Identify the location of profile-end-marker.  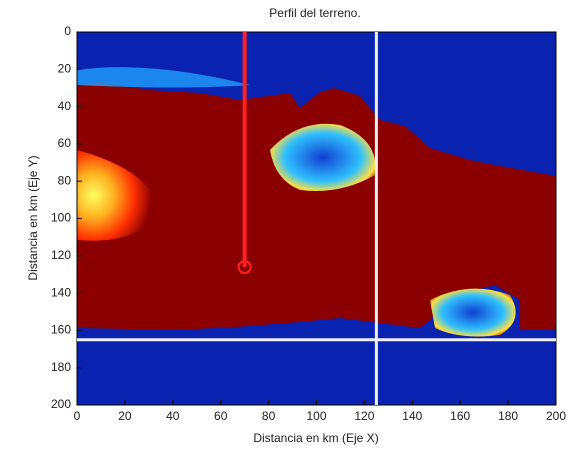
(244, 266).